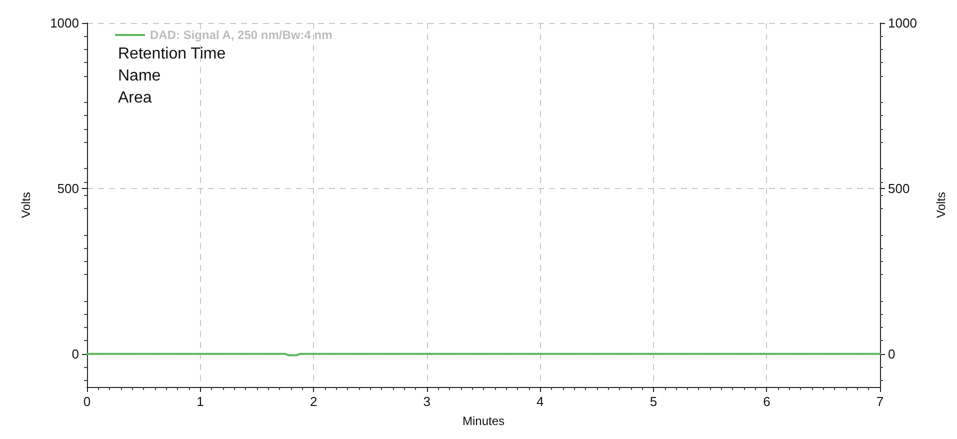 The height and width of the screenshot is (439, 957). What do you see at coordinates (139, 76) in the screenshot?
I see `annotation: Name` at bounding box center [139, 76].